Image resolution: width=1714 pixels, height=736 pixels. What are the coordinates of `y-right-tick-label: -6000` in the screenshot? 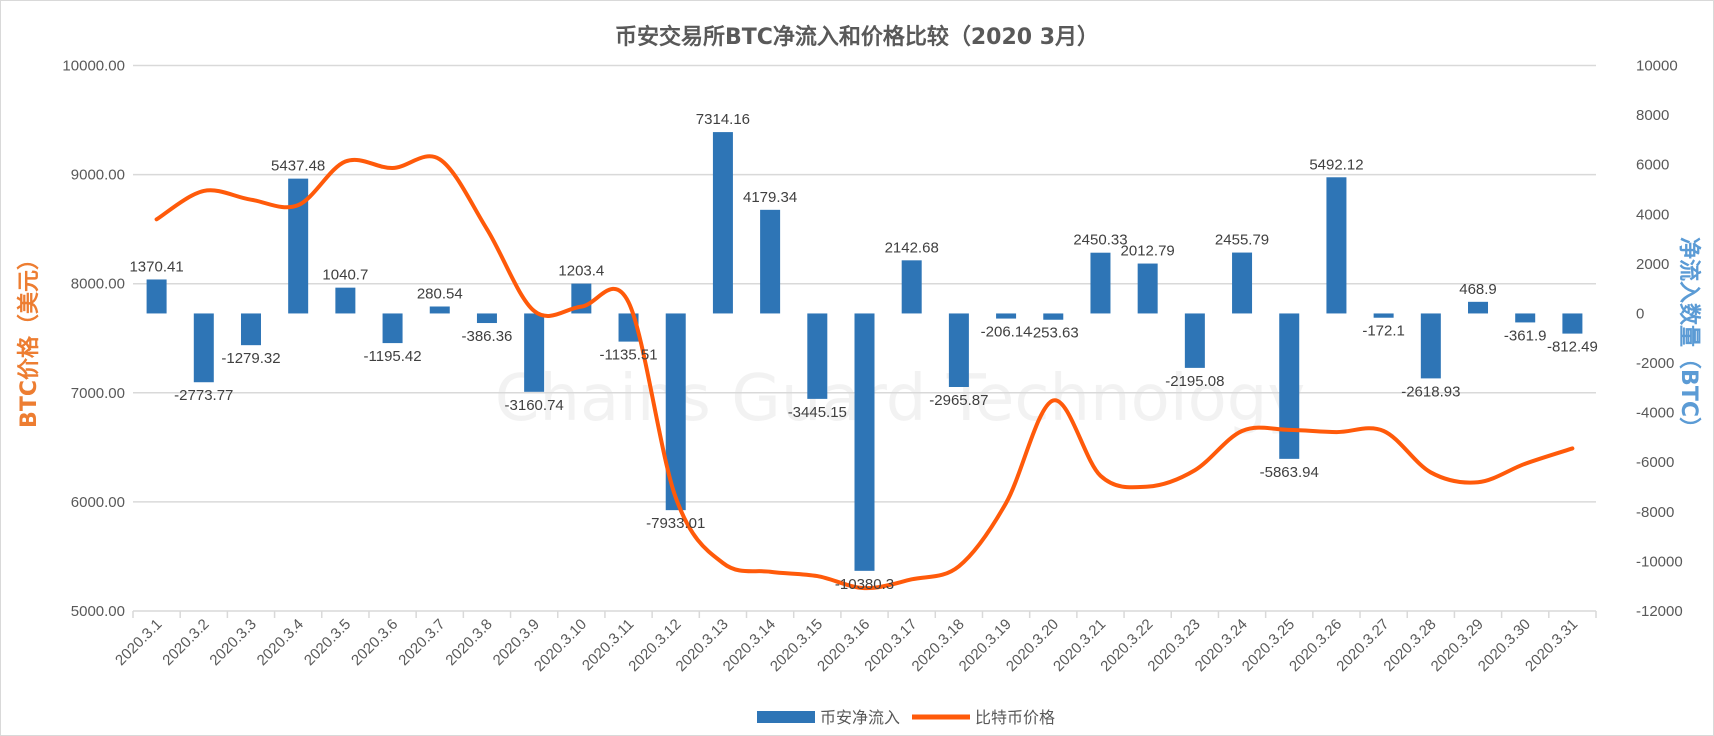 It's located at (1655, 462).